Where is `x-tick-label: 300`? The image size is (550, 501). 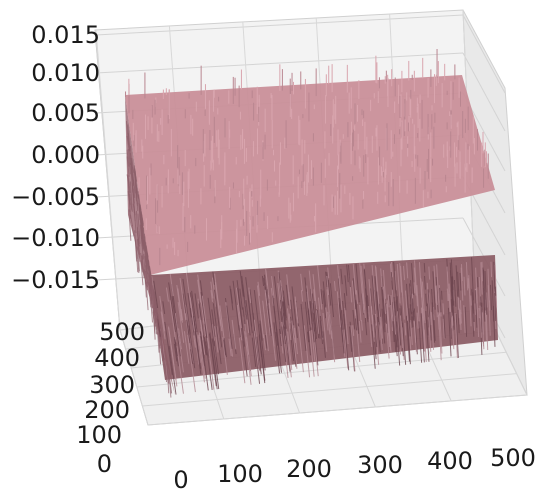 x-tick-label: 300 is located at coordinates (380, 465).